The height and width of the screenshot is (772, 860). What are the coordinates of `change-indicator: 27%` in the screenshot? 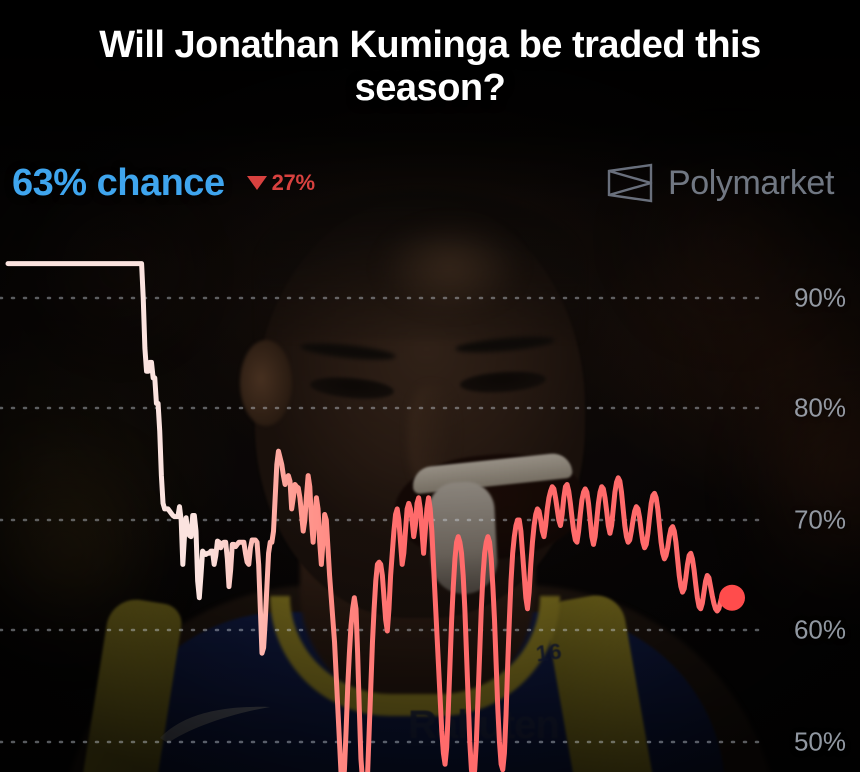 It's located at (280, 183).